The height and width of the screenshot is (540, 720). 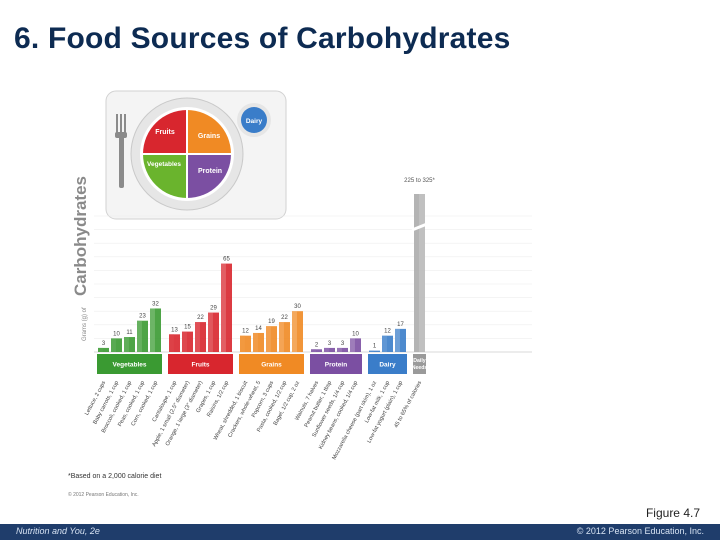 I want to click on data-label: 17, so click(x=400, y=325).